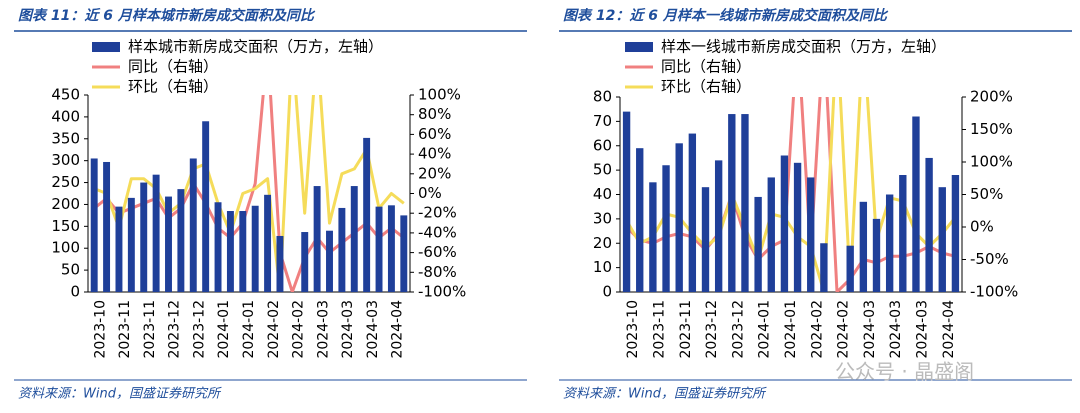 Image resolution: width=1080 pixels, height=413 pixels. Describe the element at coordinates (437, 232) in the screenshot. I see `y2-tick-label: -40%` at that location.